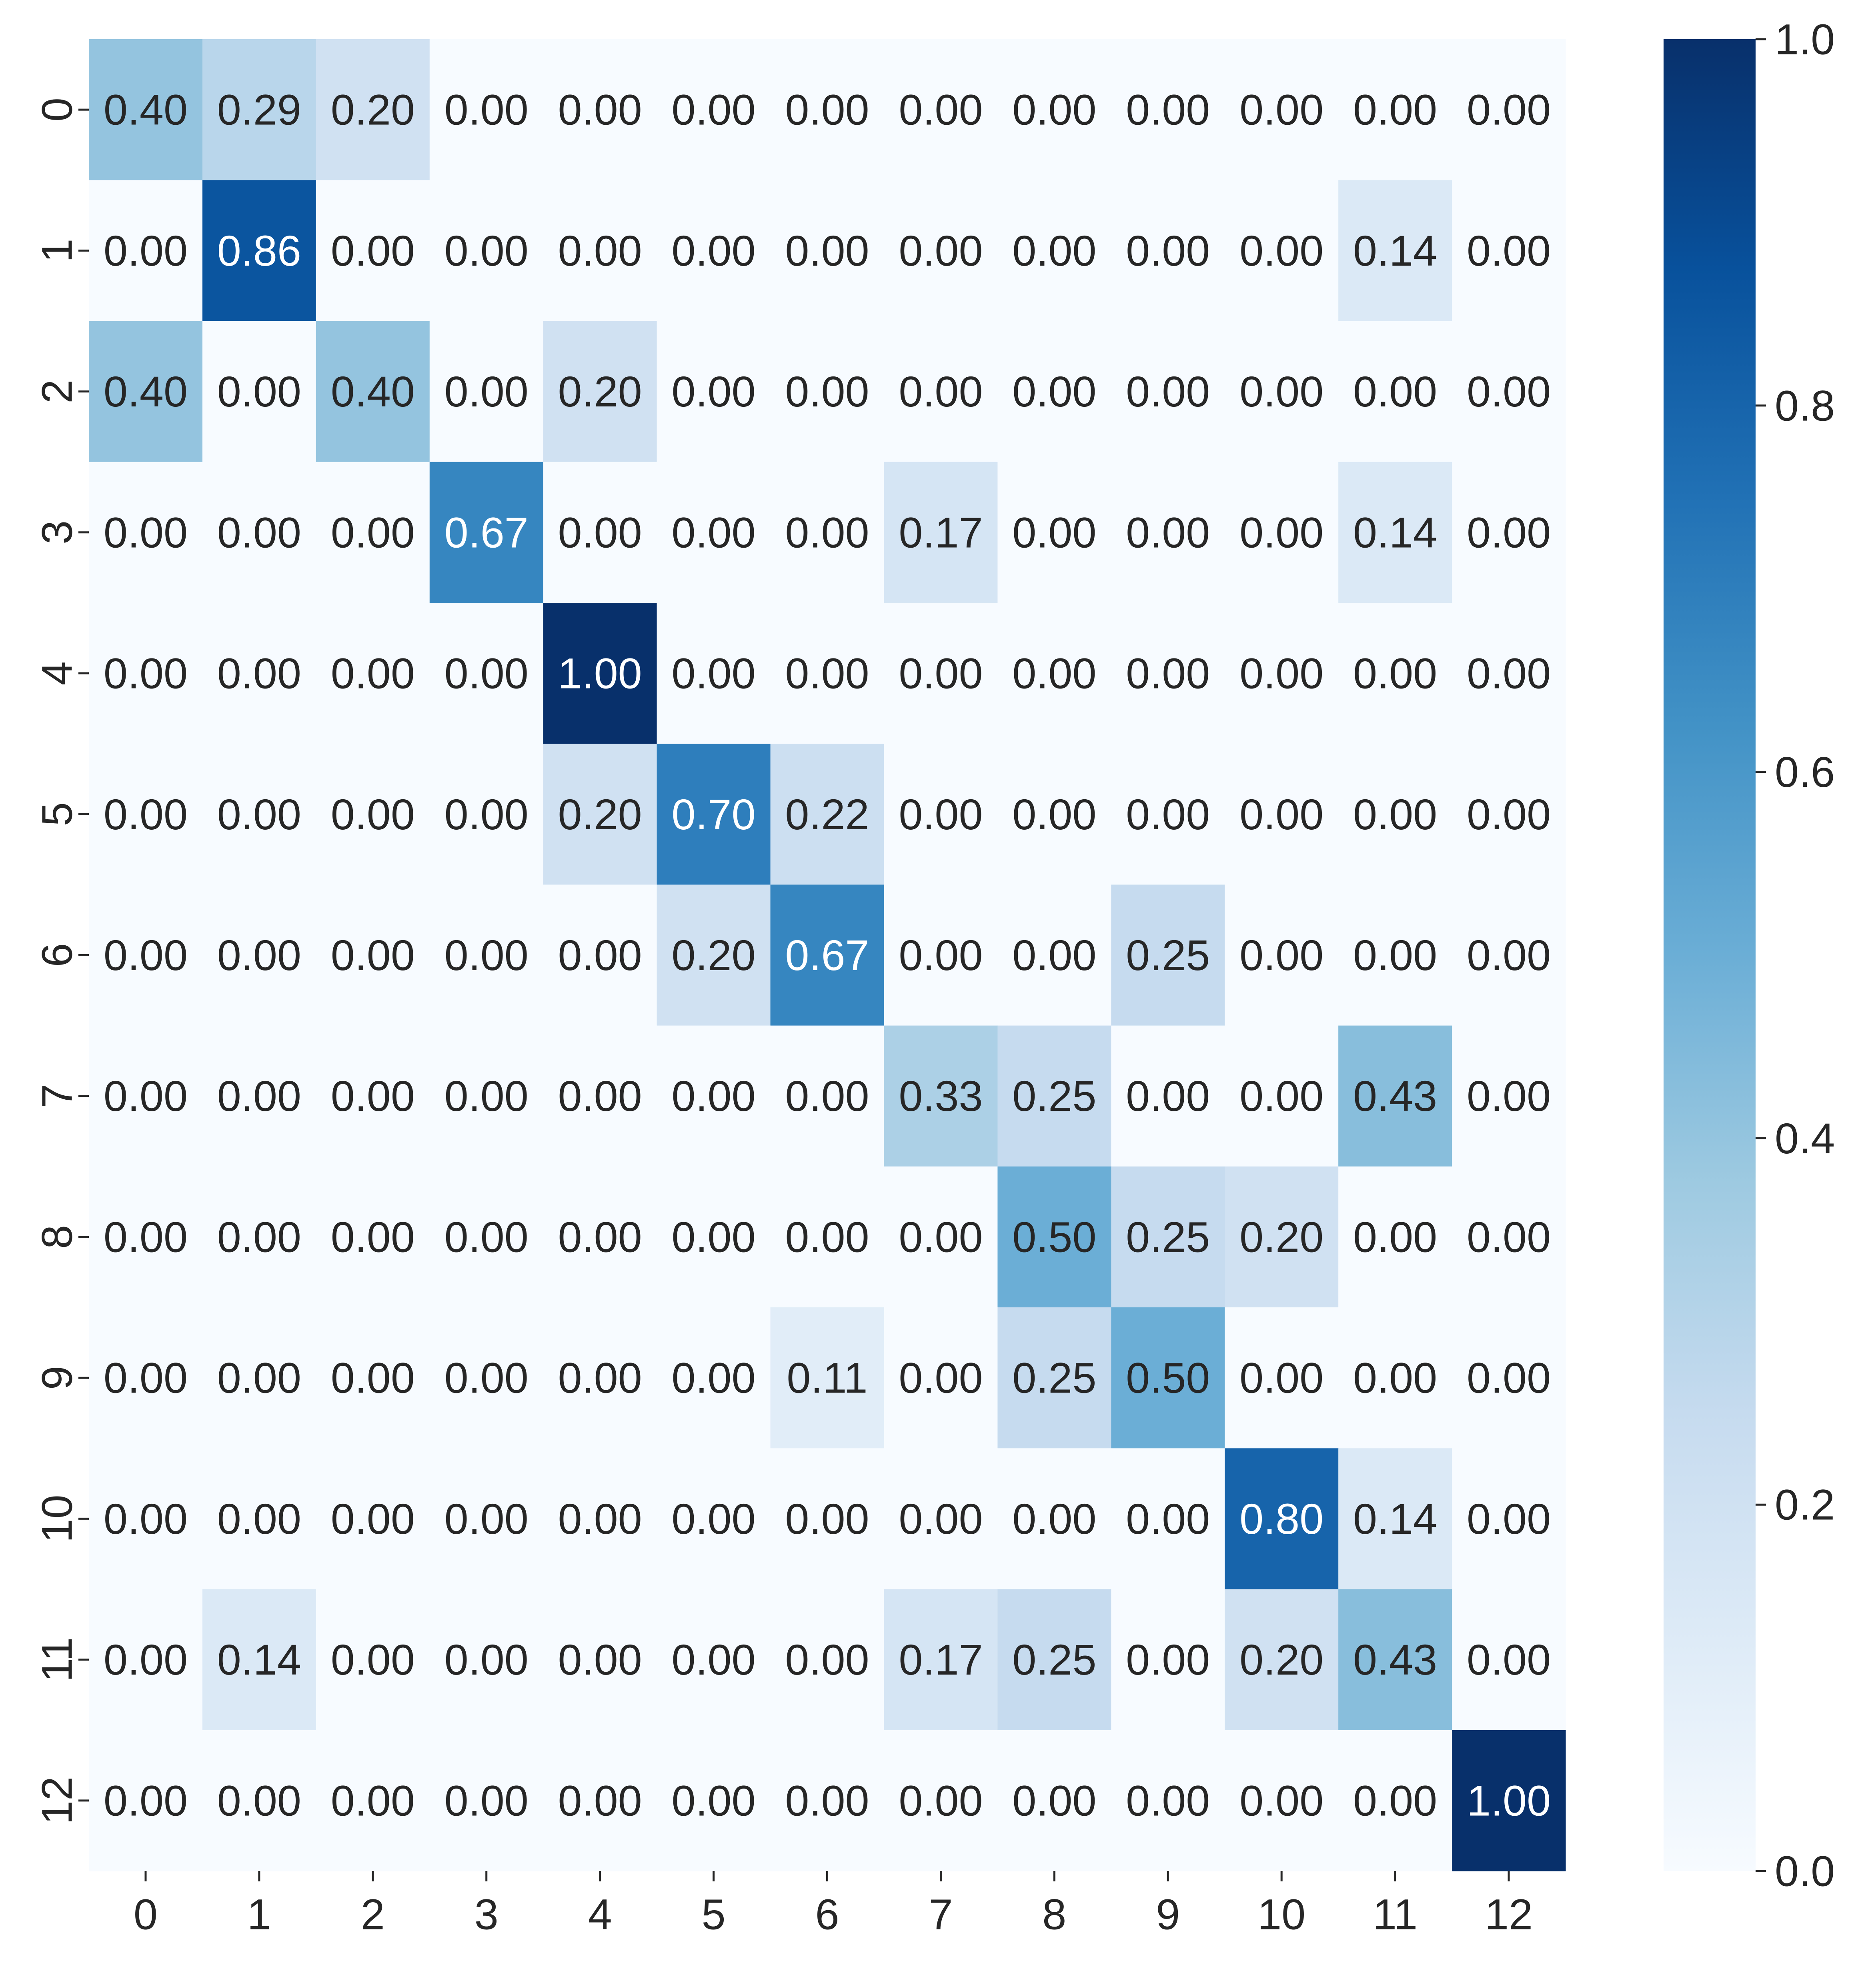 Image resolution: width=1876 pixels, height=1979 pixels. What do you see at coordinates (57, 1801) in the screenshot?
I see `y-tick-label: 12` at bounding box center [57, 1801].